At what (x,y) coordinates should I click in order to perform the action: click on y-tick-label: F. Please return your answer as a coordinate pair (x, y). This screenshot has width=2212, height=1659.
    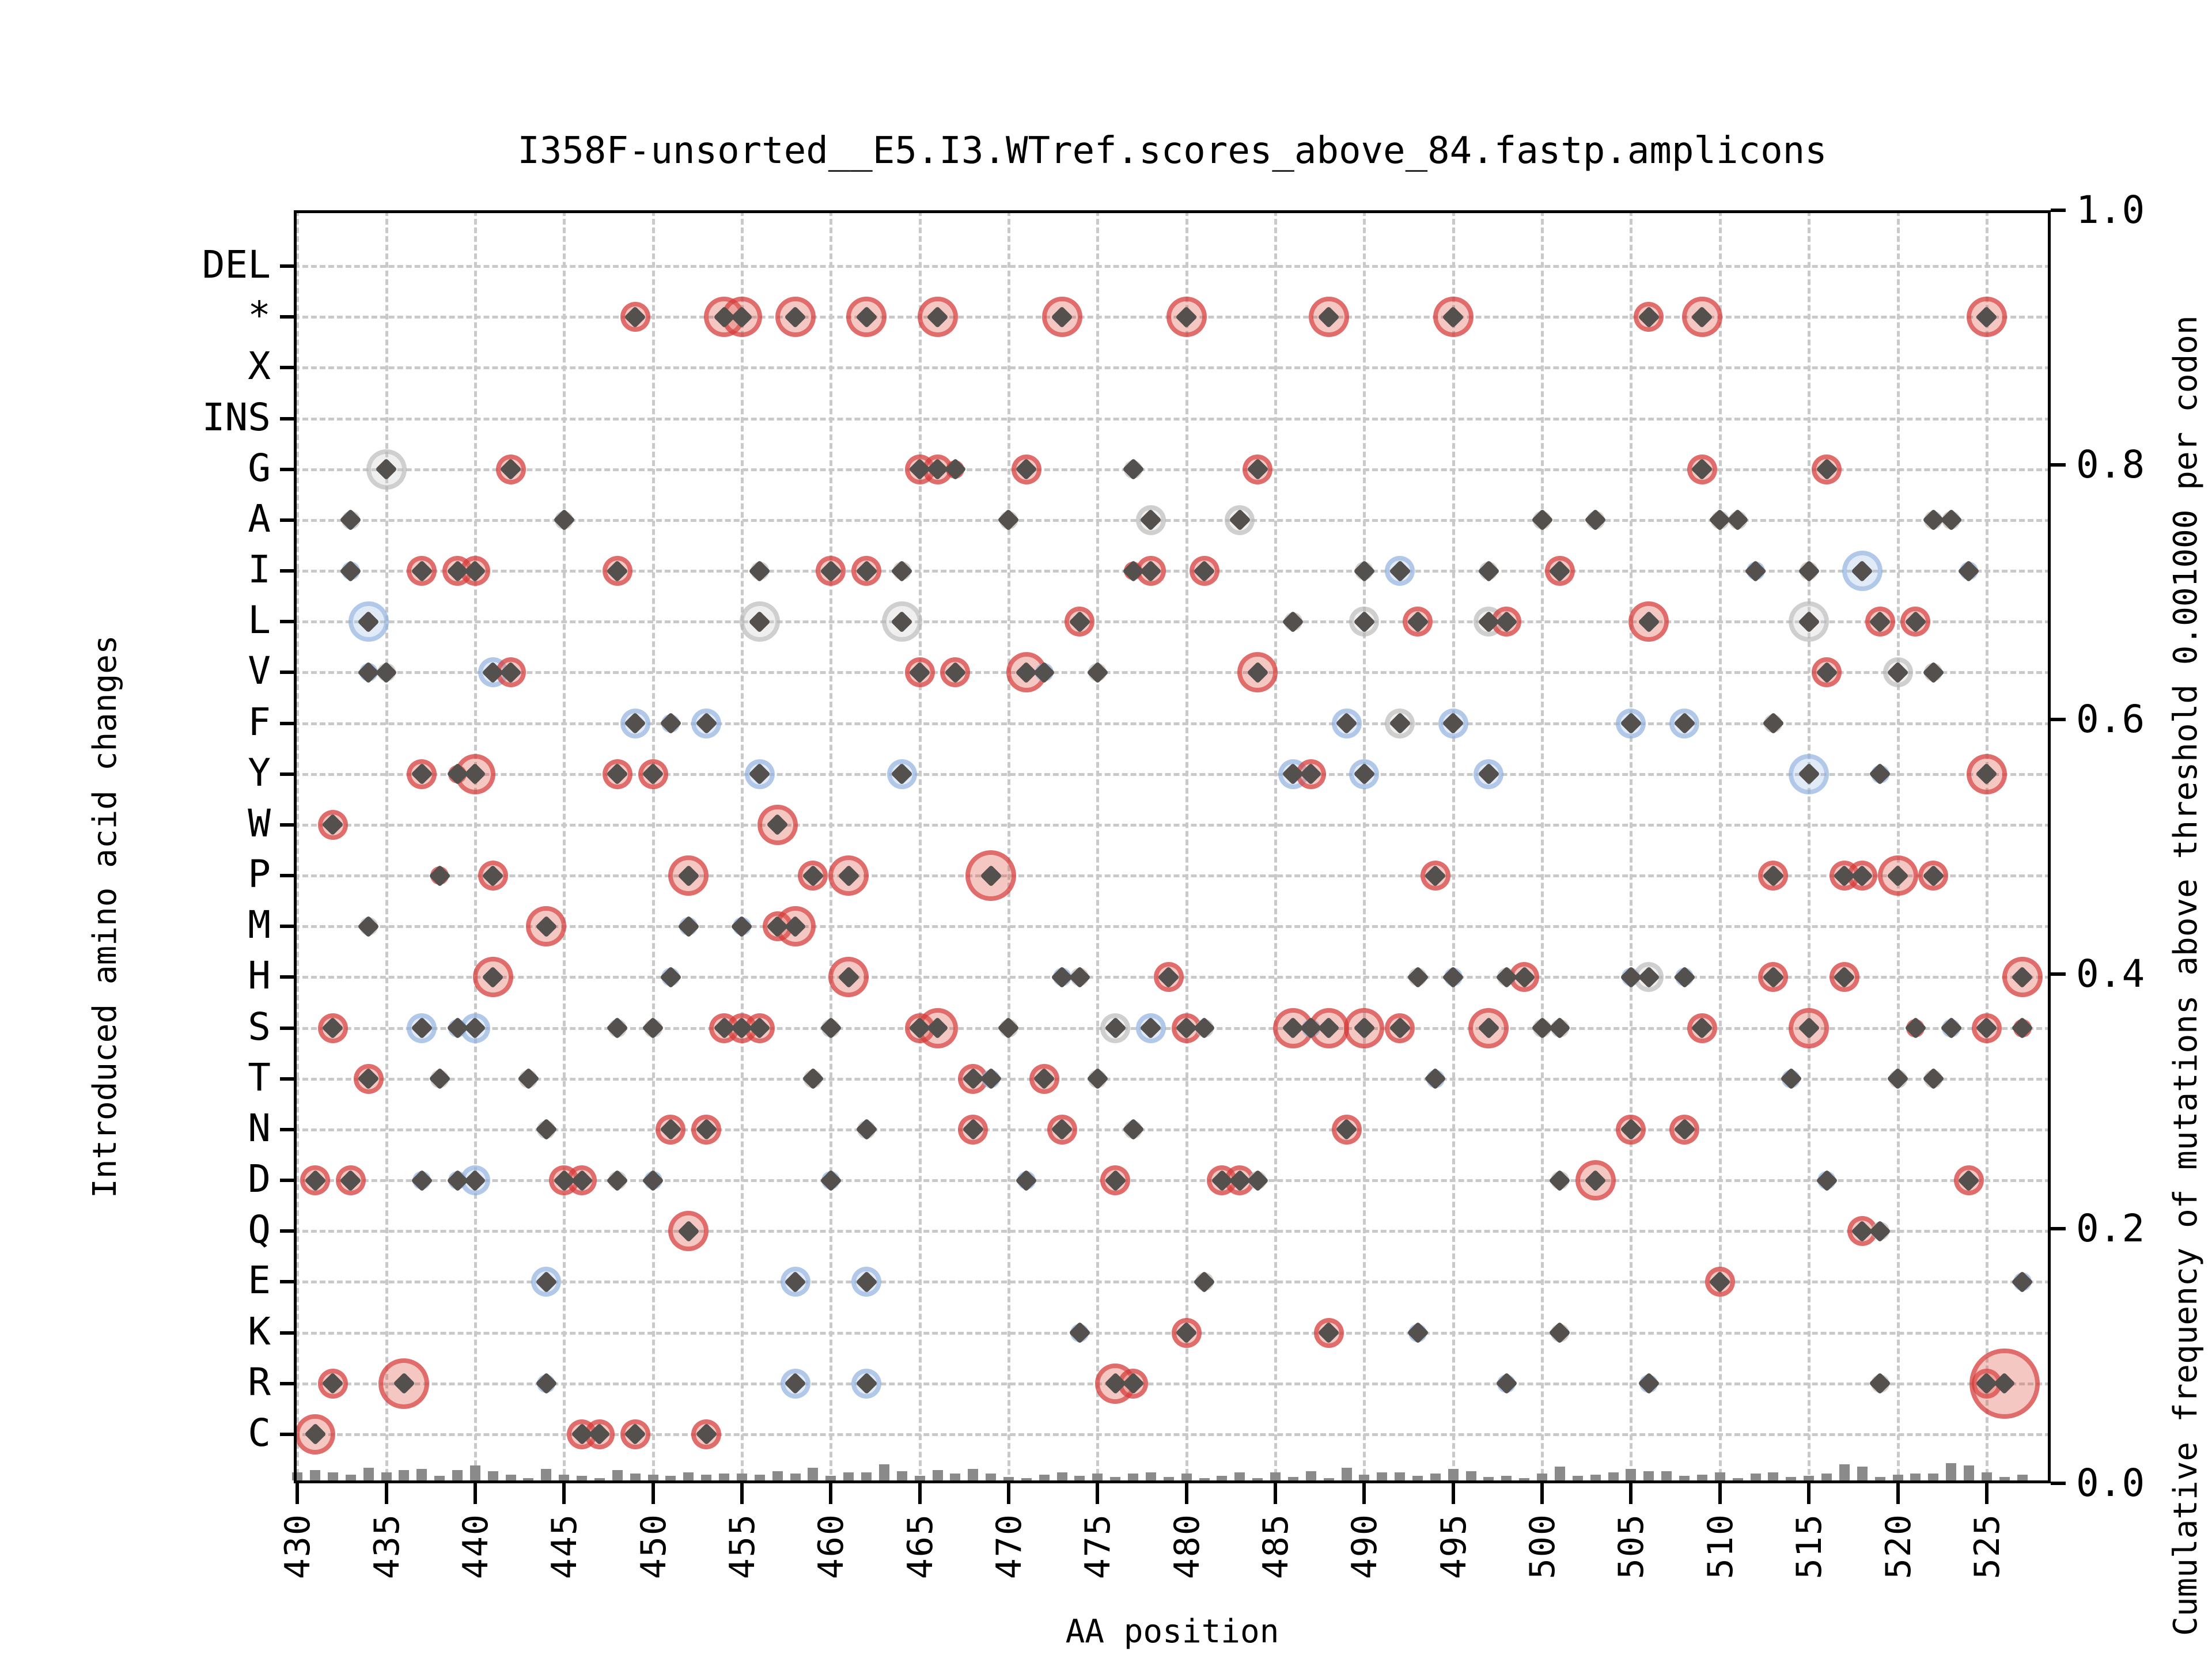
    Looking at the image, I should click on (259, 721).